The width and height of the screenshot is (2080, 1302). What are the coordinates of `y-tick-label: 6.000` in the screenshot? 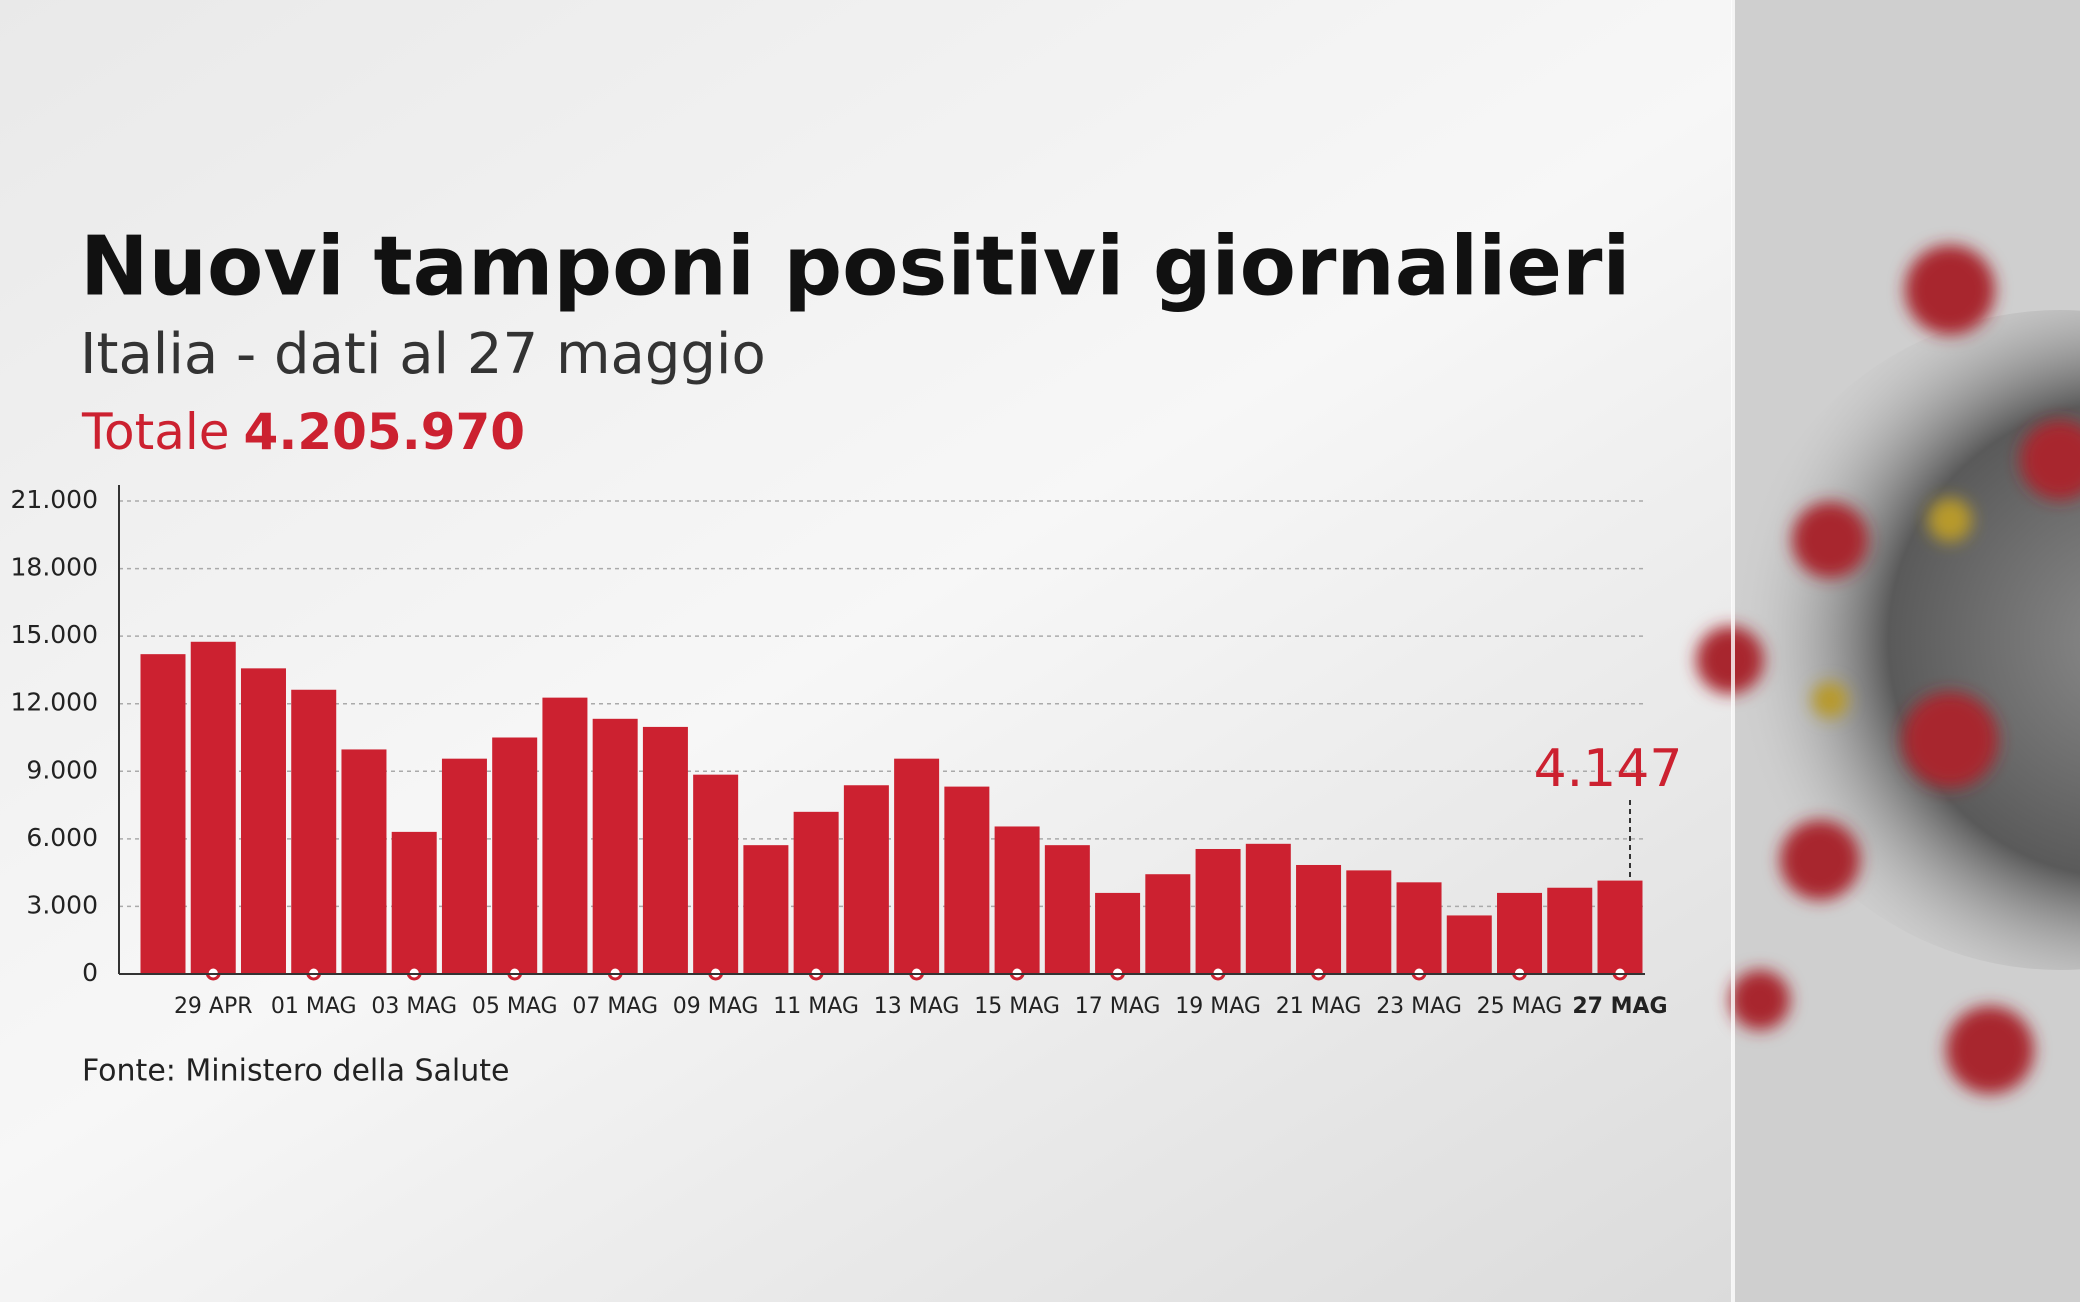 It's located at (62, 837).